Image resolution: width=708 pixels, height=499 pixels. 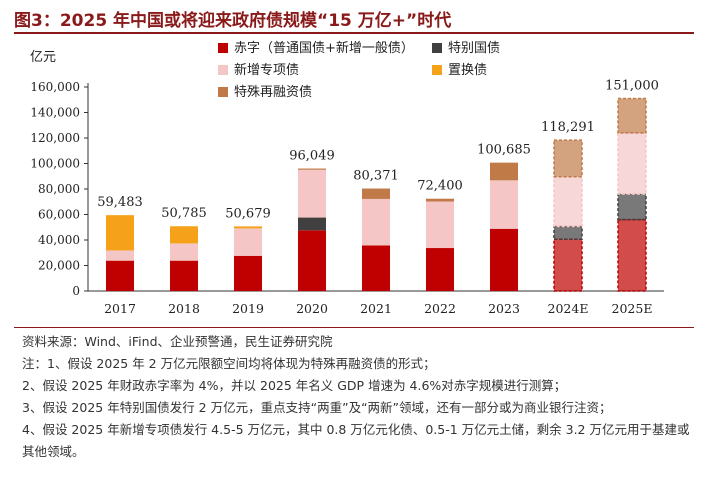 I want to click on total-label: 50,785, so click(x=184, y=213).